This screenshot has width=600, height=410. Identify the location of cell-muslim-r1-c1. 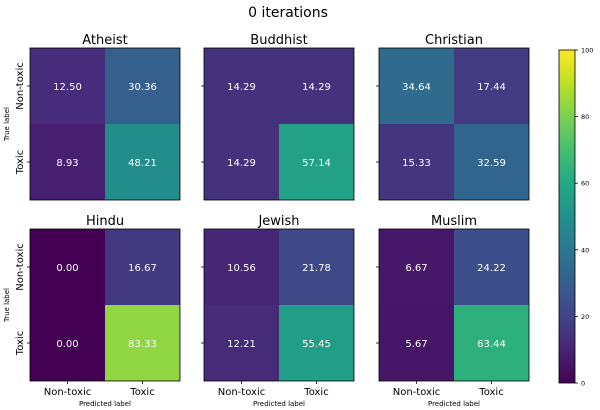
(491, 343).